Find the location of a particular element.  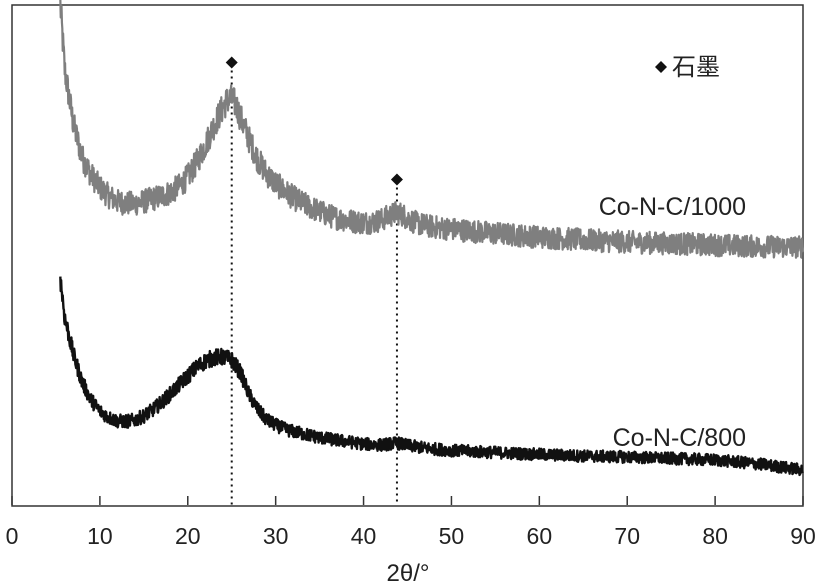

legend: 石墨 is located at coordinates (687, 67).